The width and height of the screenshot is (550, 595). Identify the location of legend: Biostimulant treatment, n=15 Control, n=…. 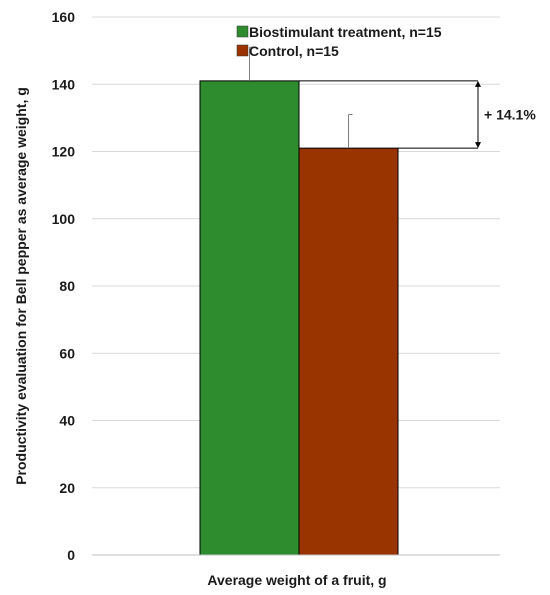
(339, 41).